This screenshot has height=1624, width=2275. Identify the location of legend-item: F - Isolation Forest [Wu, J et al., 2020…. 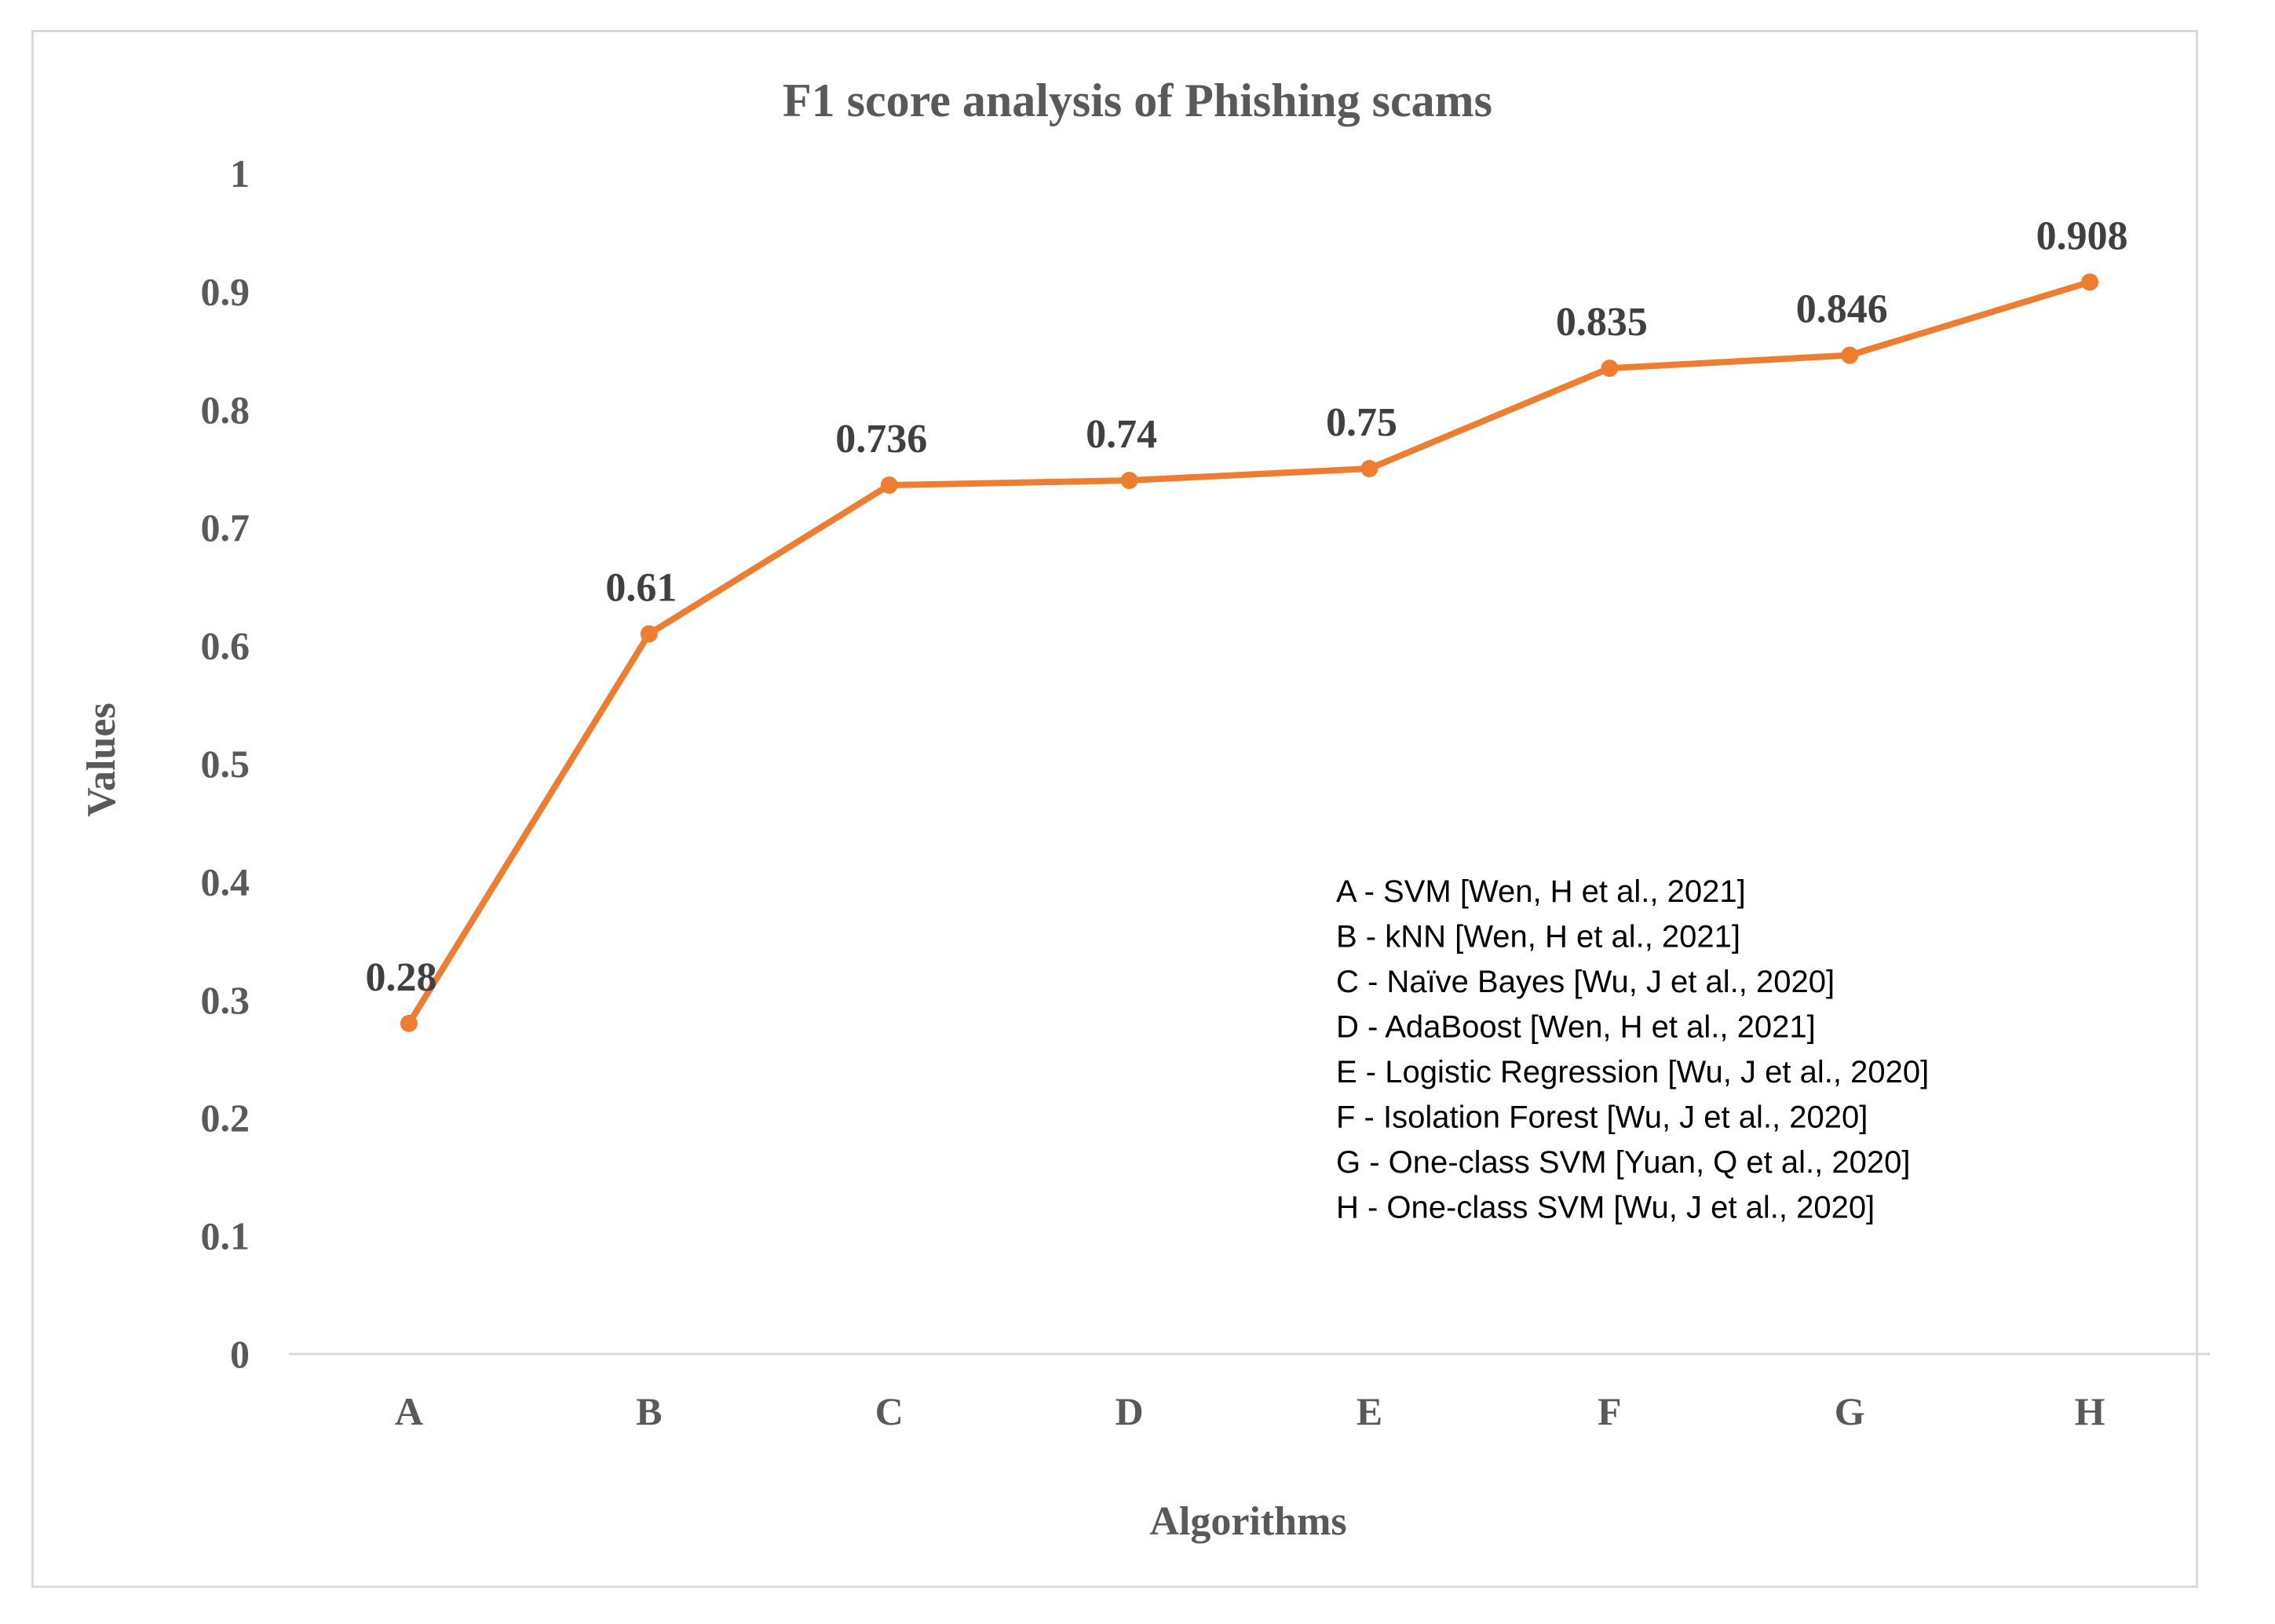
(1602, 1117).